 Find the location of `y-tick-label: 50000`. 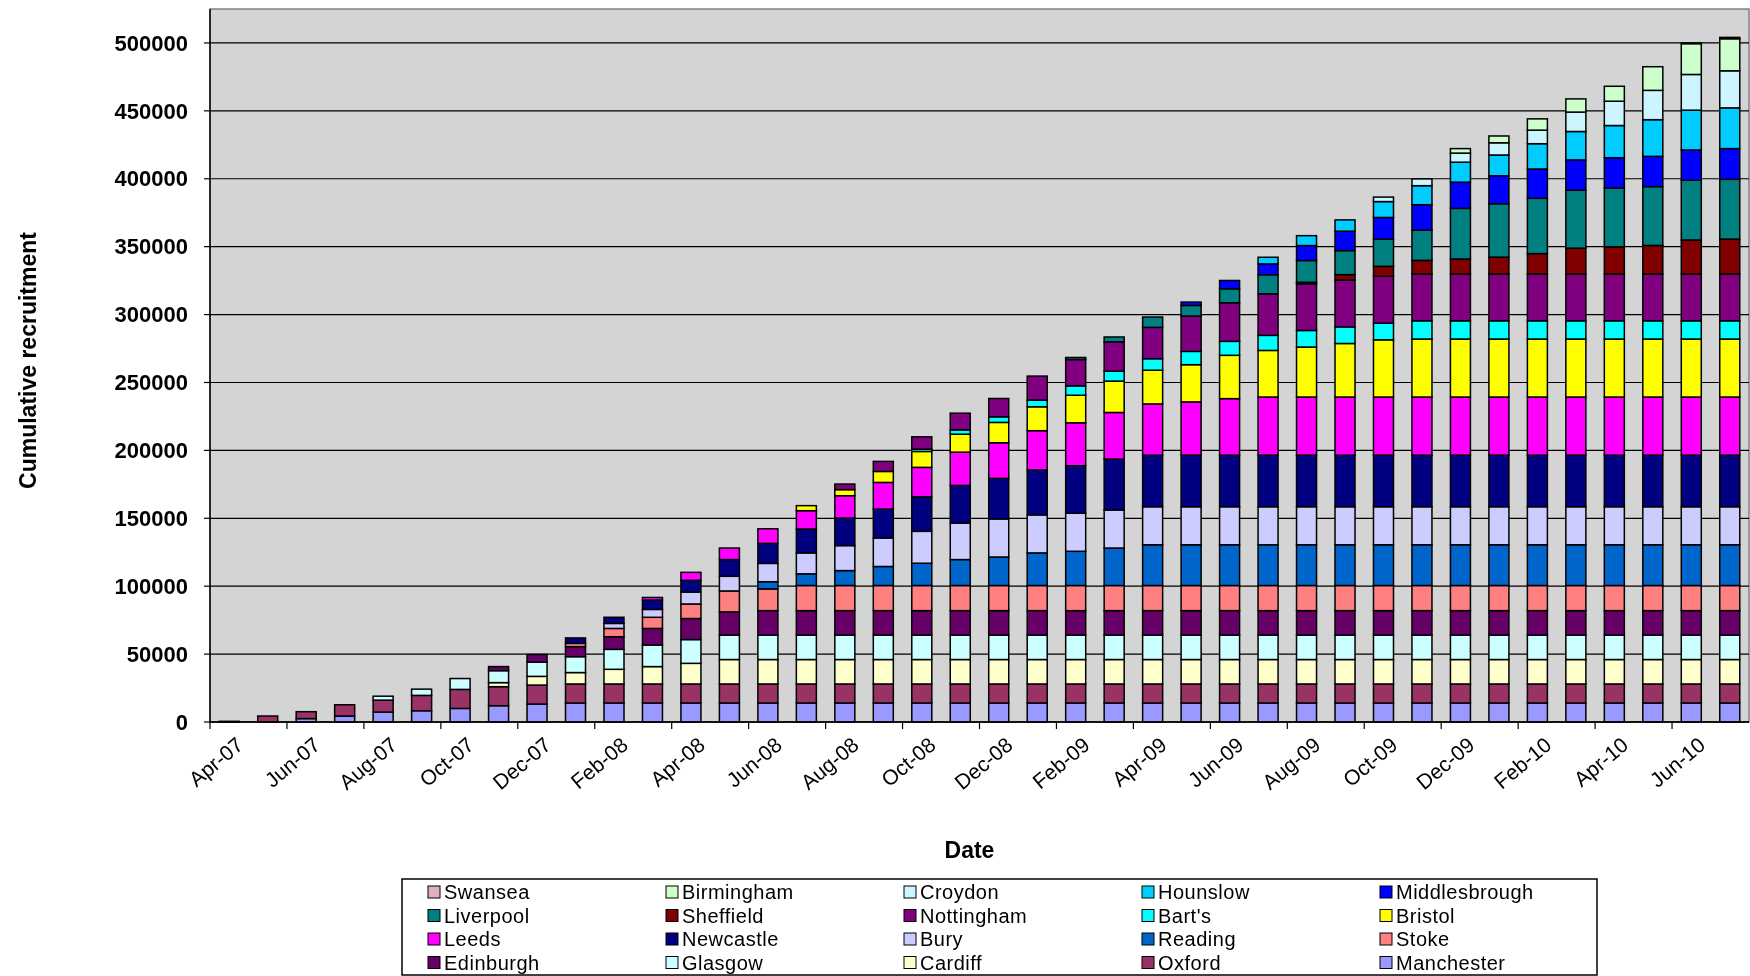

y-tick-label: 50000 is located at coordinates (157, 654).